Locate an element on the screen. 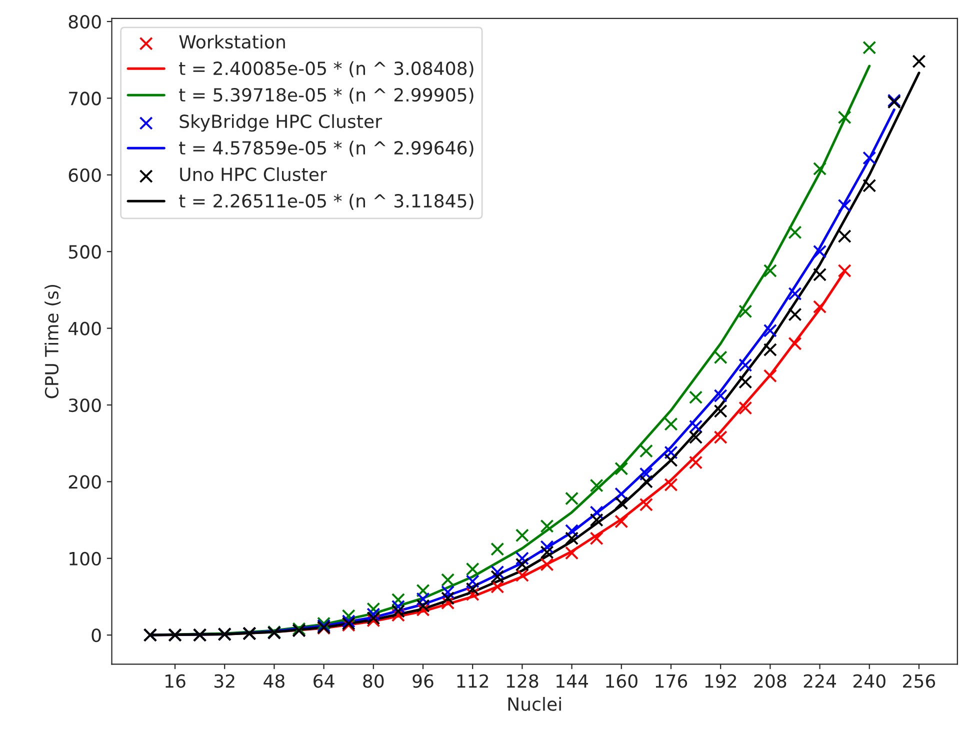  x-tick-label: 64 is located at coordinates (324, 681).